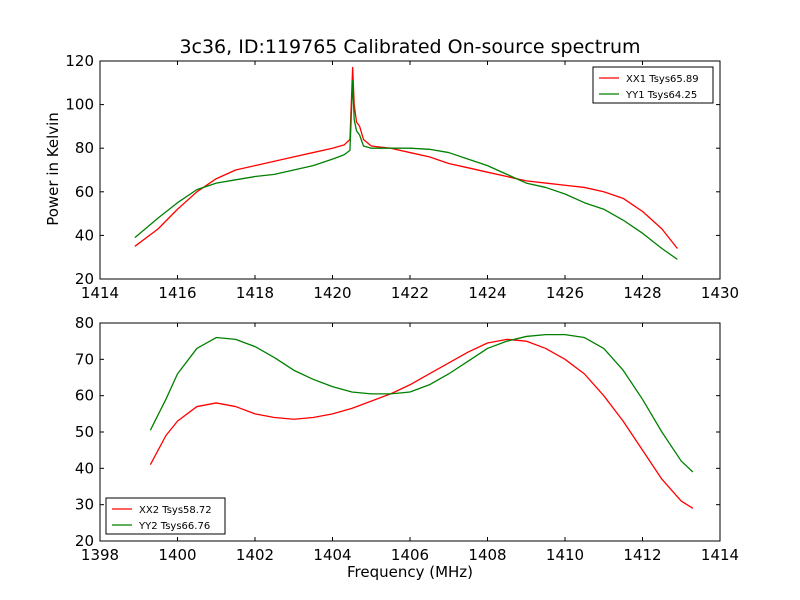  What do you see at coordinates (487, 293) in the screenshot?
I see `x-tick-label: 1424` at bounding box center [487, 293].